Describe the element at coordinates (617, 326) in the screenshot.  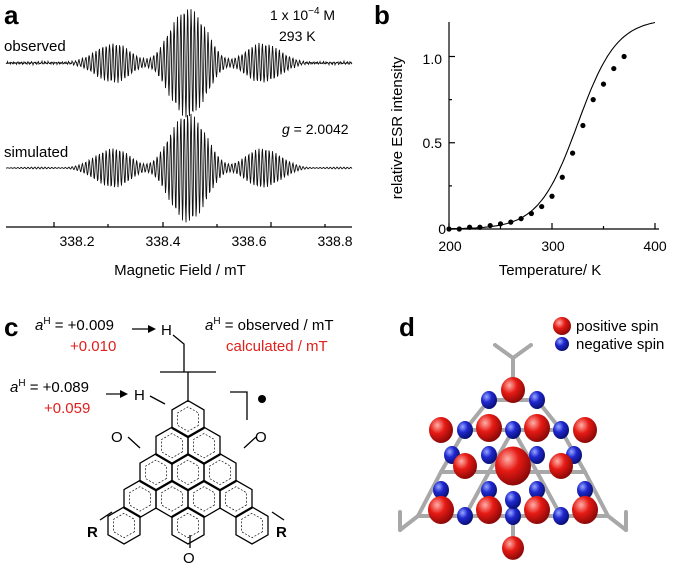
I see `legend-positive: positive spin` at that location.